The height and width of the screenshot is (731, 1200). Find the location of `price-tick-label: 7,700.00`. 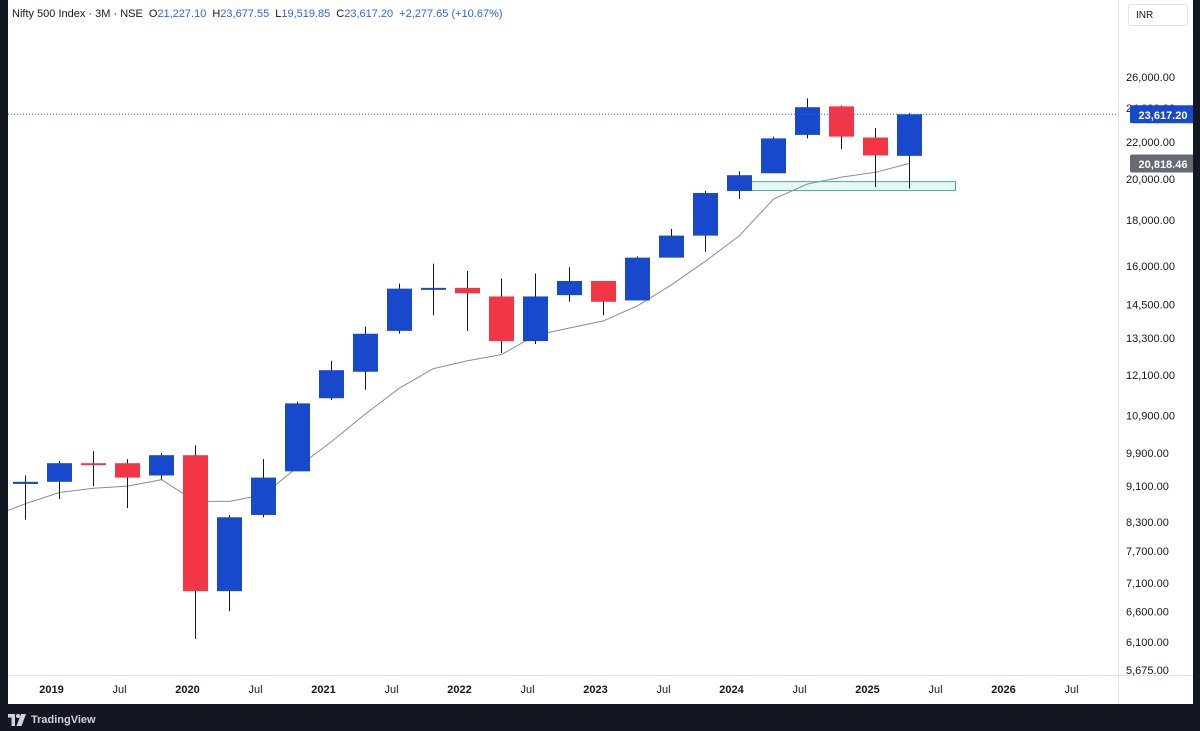

price-tick-label: 7,700.00 is located at coordinates (1147, 552).